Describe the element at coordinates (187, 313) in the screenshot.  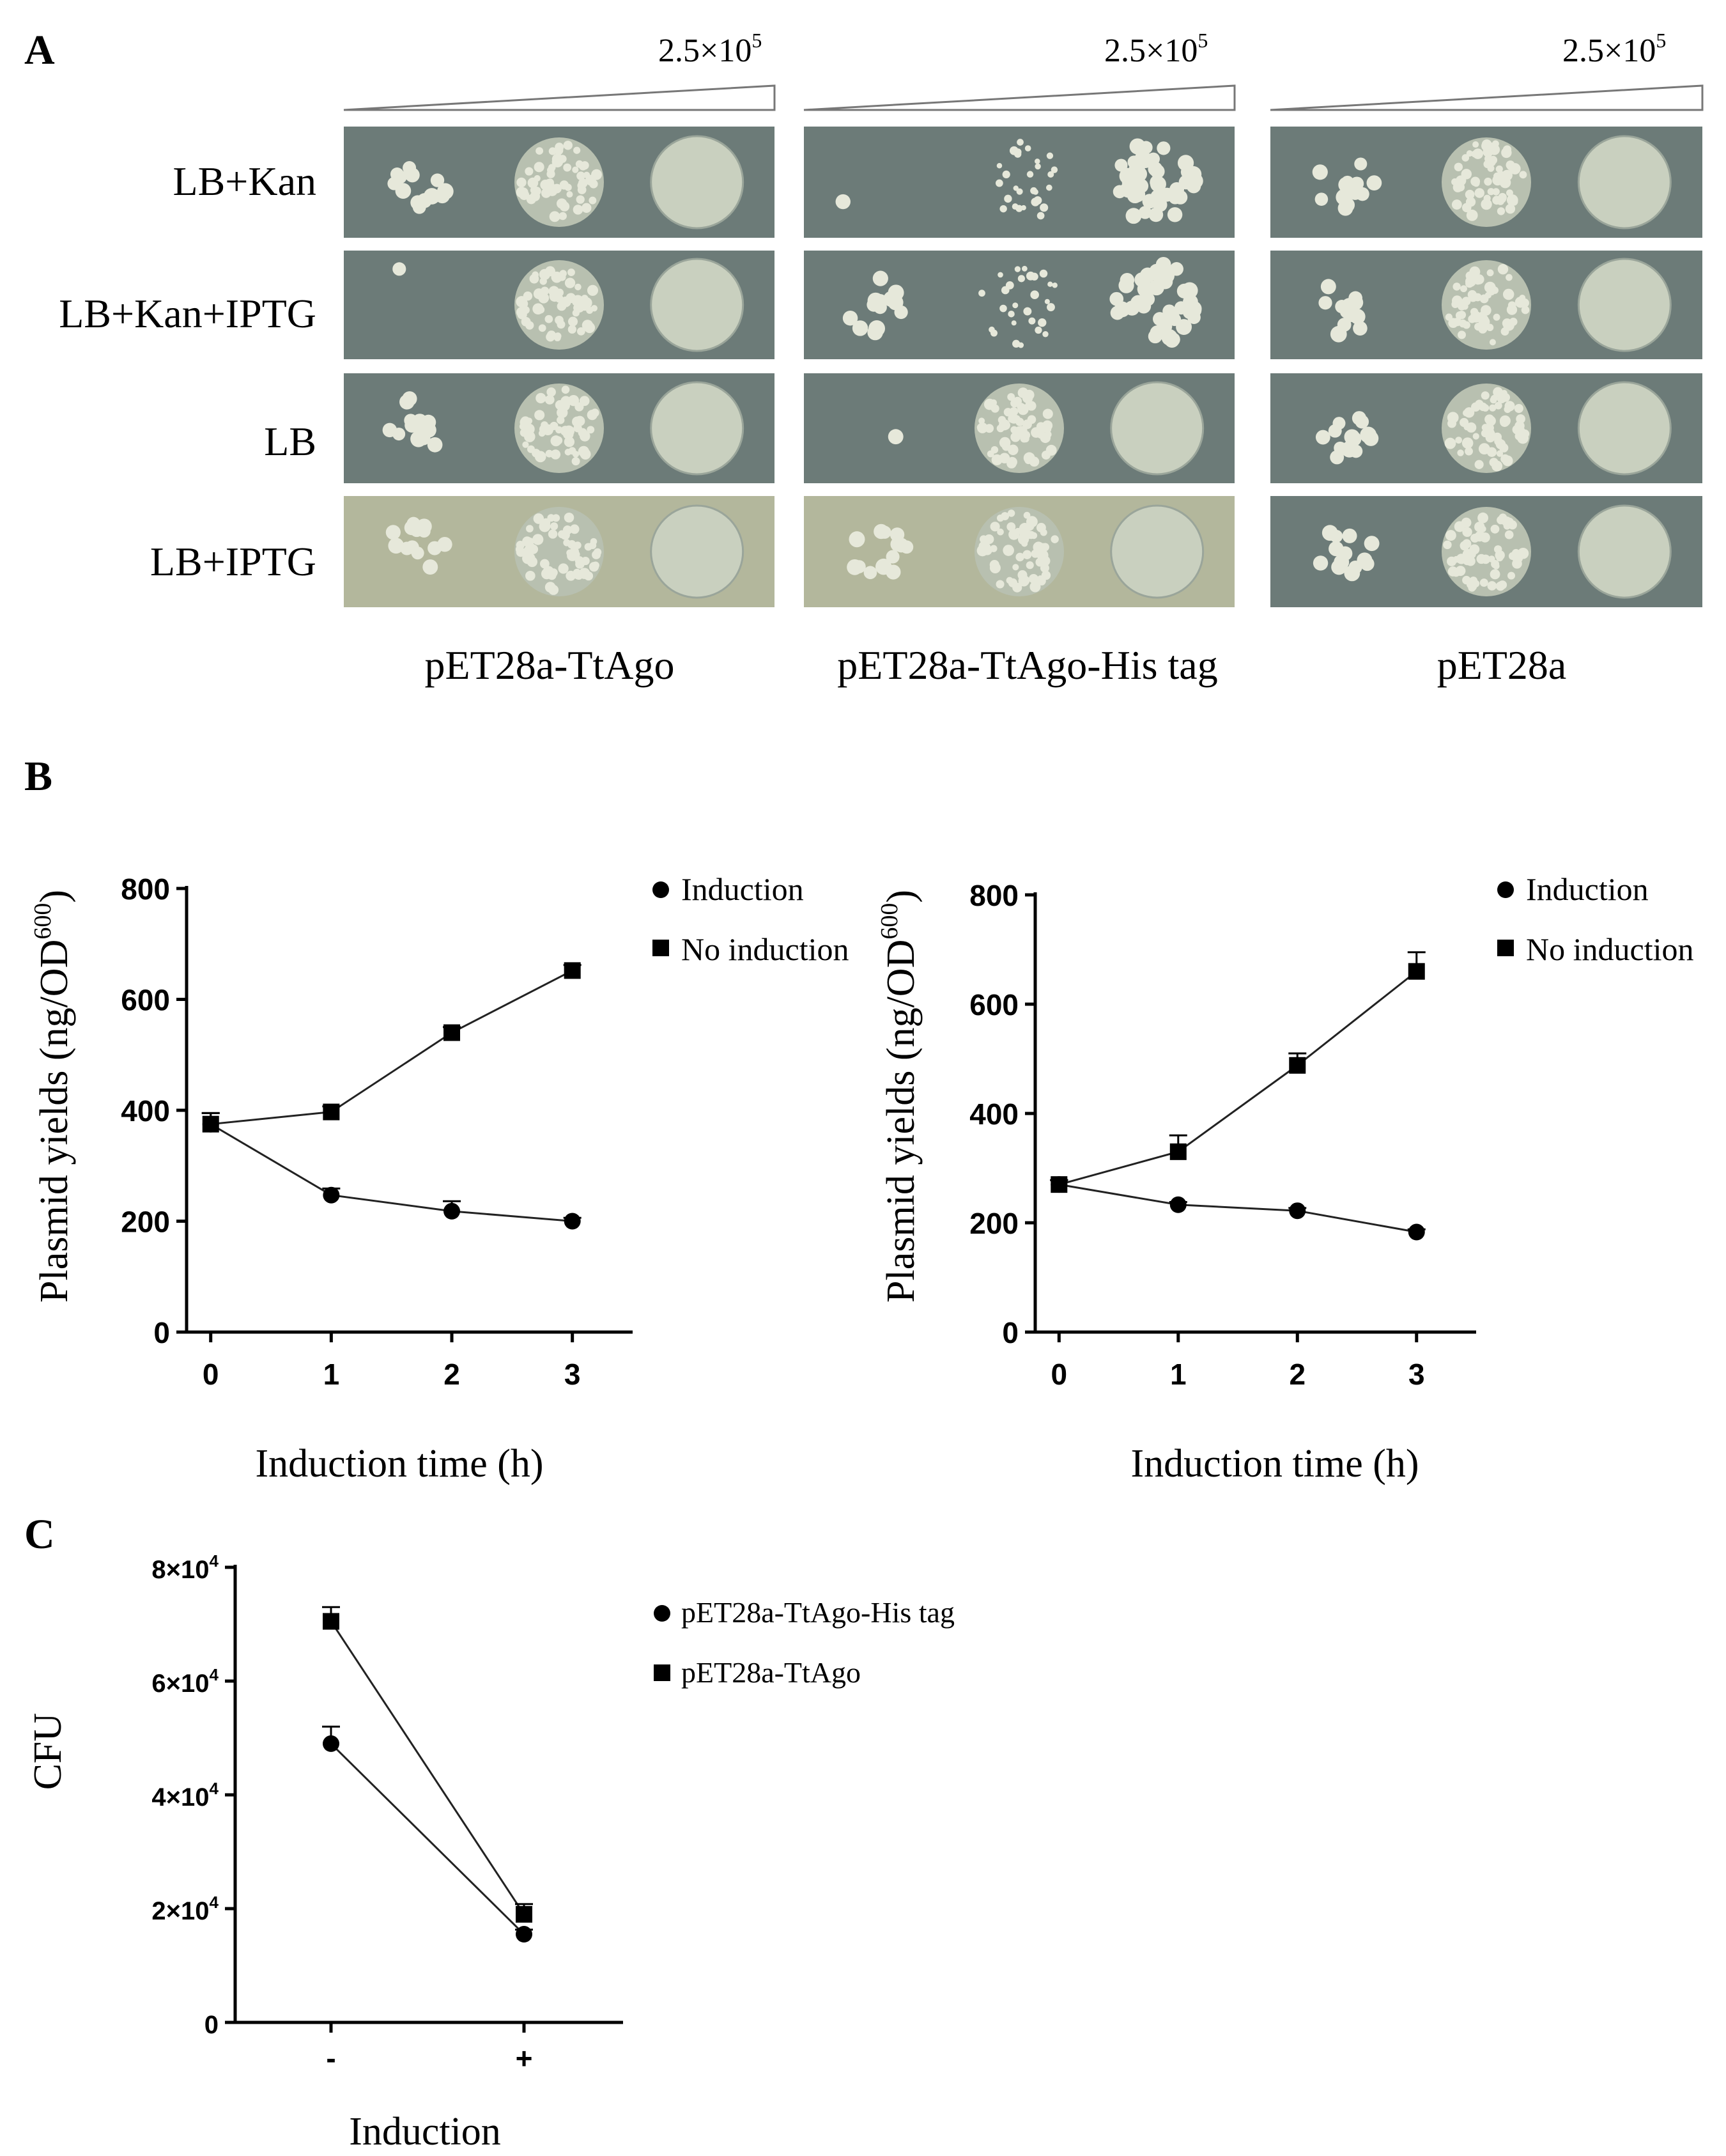
I see `row-label-lb-kan-iptg: LB+Kan+IPTG` at that location.